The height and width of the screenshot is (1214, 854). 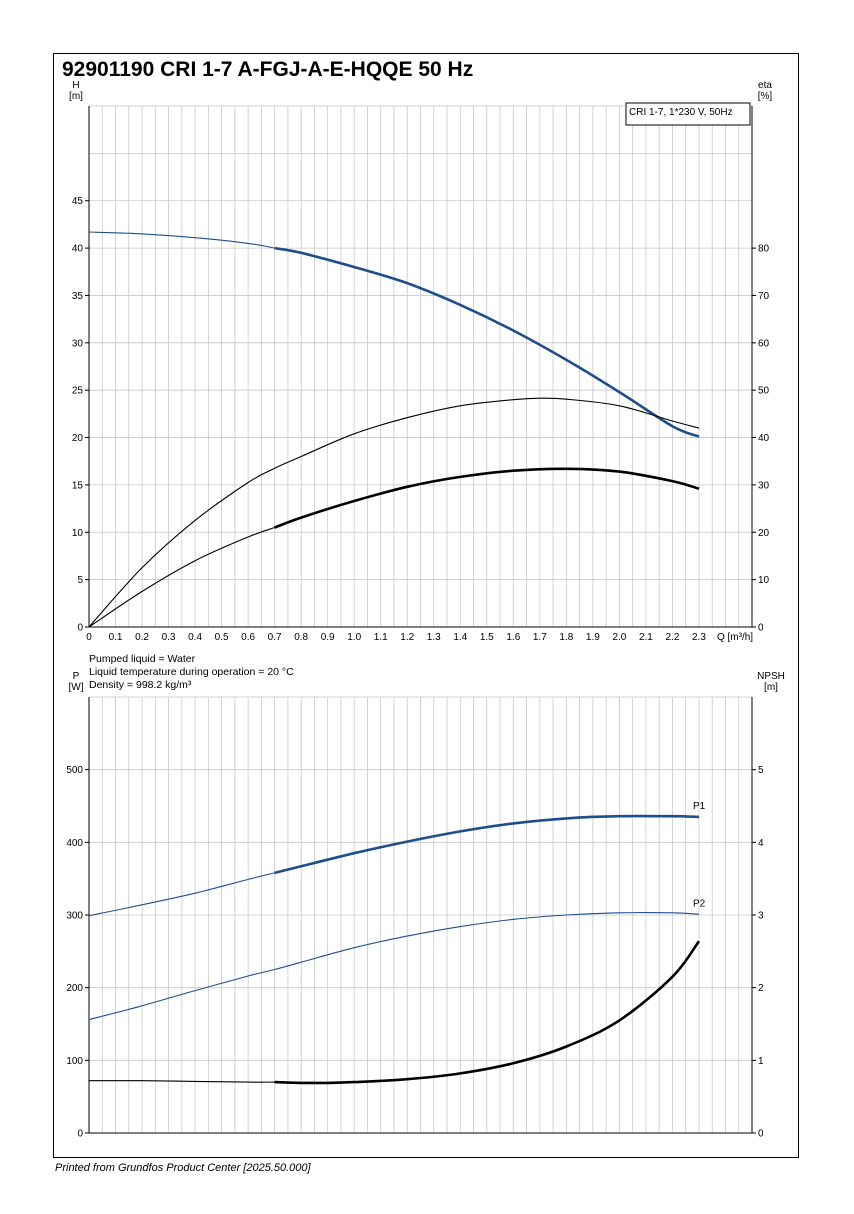 I want to click on y-right-tick-label: 60, so click(x=764, y=343).